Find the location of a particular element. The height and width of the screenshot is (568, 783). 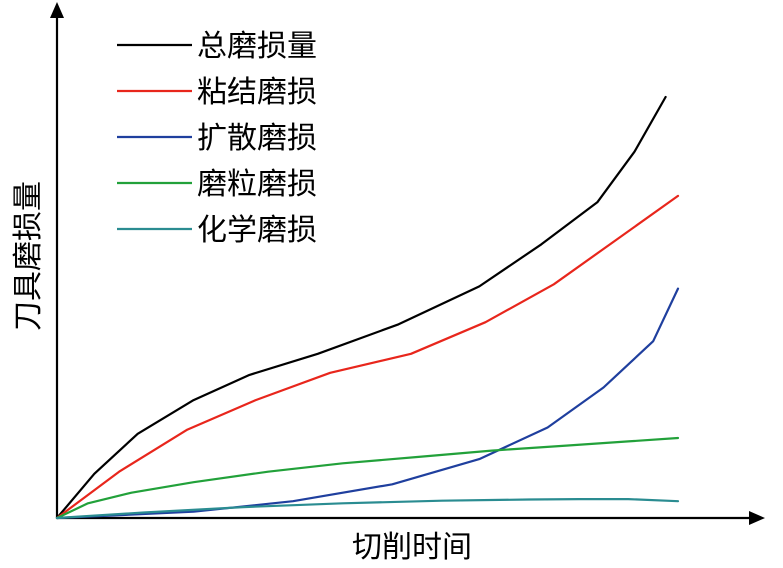

y-axis-arrow-icon is located at coordinates (57, 10).